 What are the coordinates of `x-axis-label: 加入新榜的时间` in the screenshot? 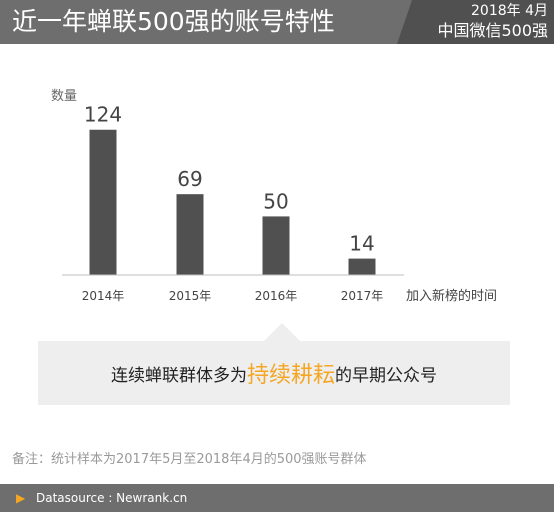 It's located at (451, 296).